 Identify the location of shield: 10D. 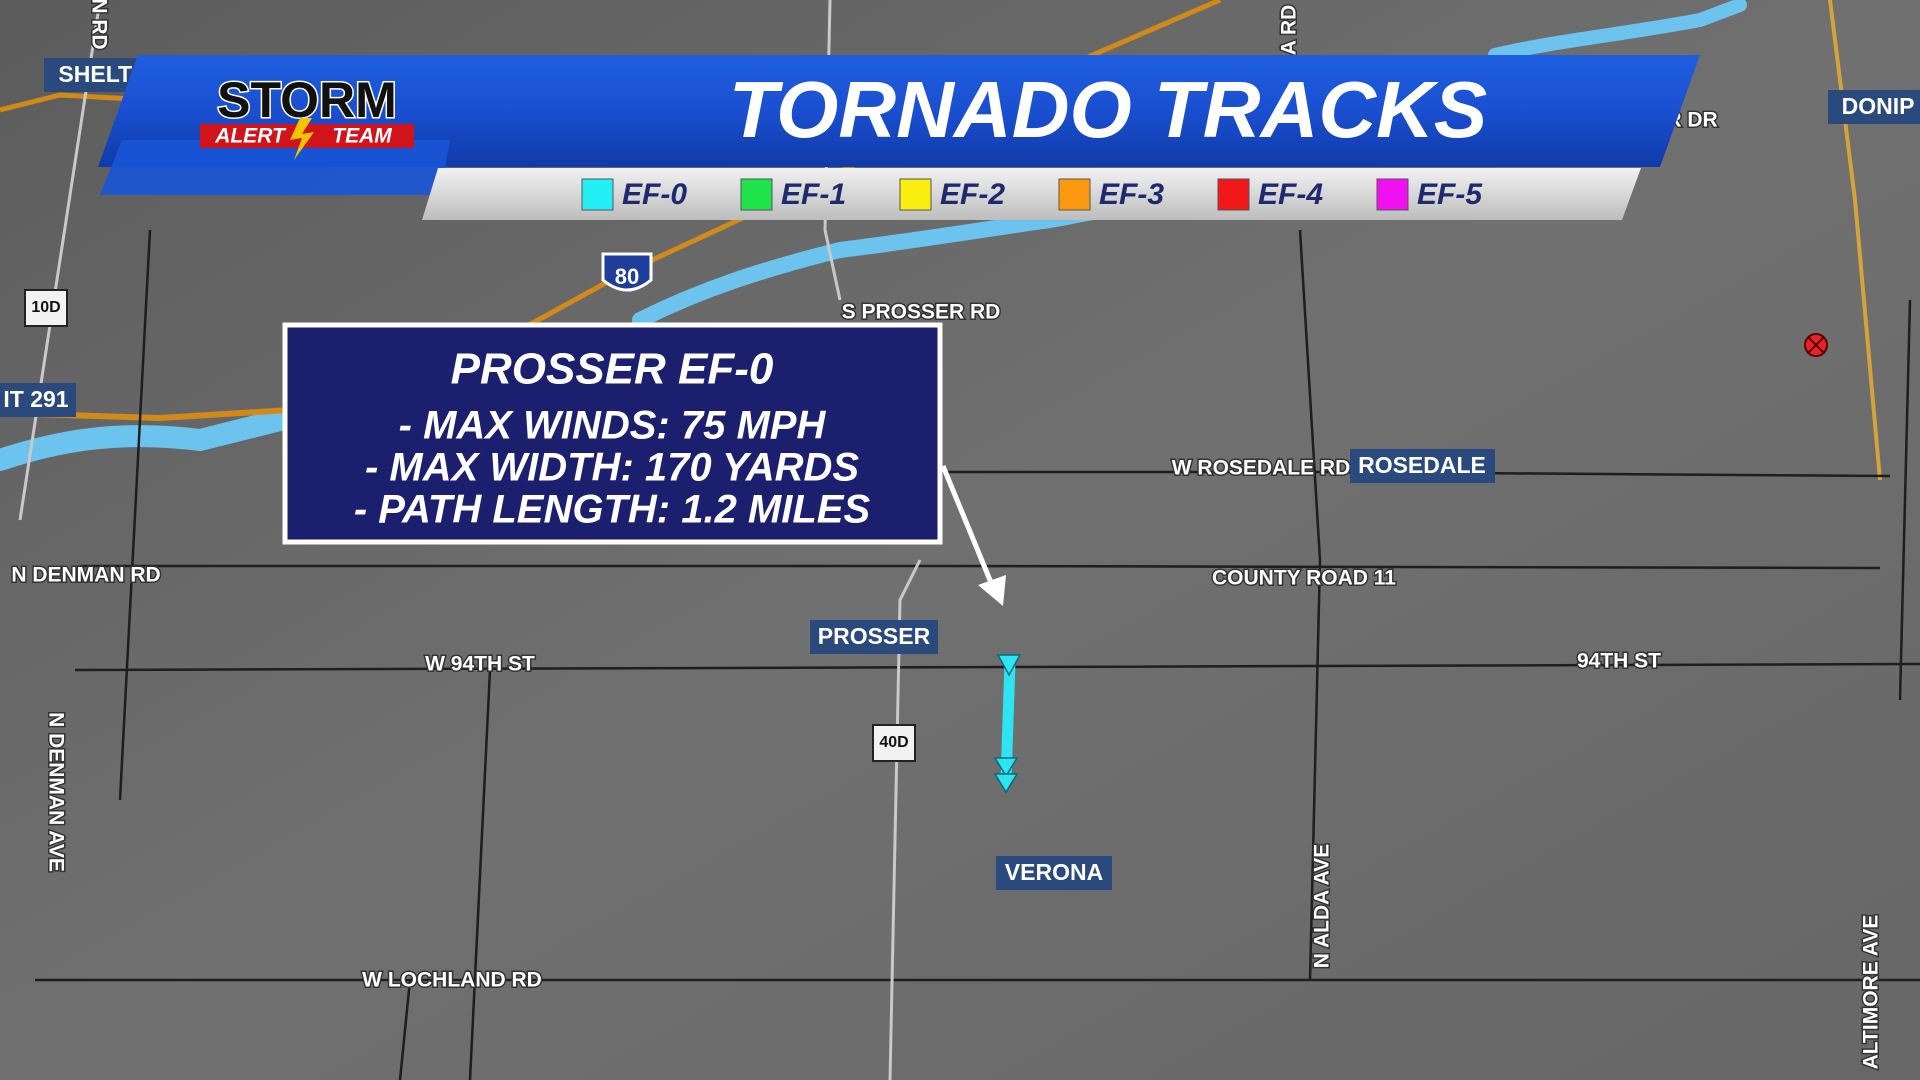
(46, 308).